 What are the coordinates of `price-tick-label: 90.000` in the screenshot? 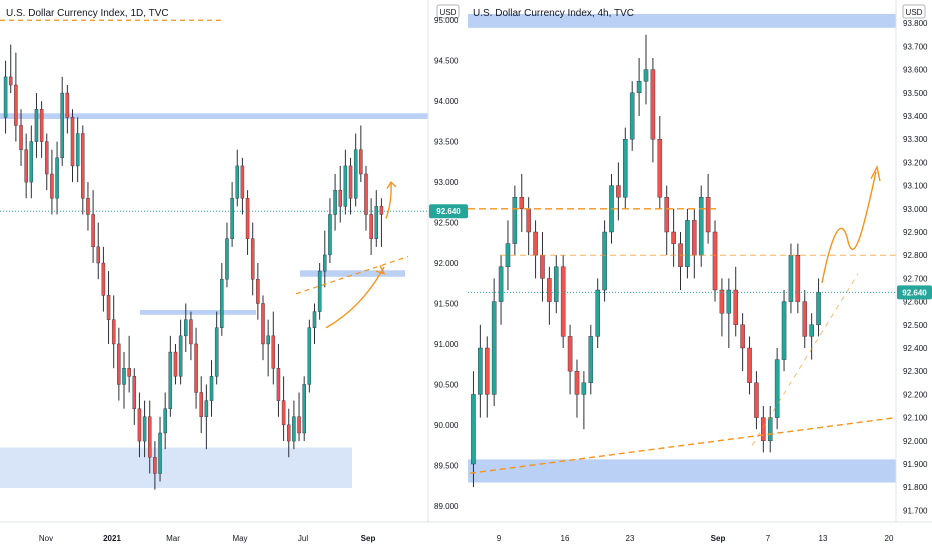 It's located at (446, 425).